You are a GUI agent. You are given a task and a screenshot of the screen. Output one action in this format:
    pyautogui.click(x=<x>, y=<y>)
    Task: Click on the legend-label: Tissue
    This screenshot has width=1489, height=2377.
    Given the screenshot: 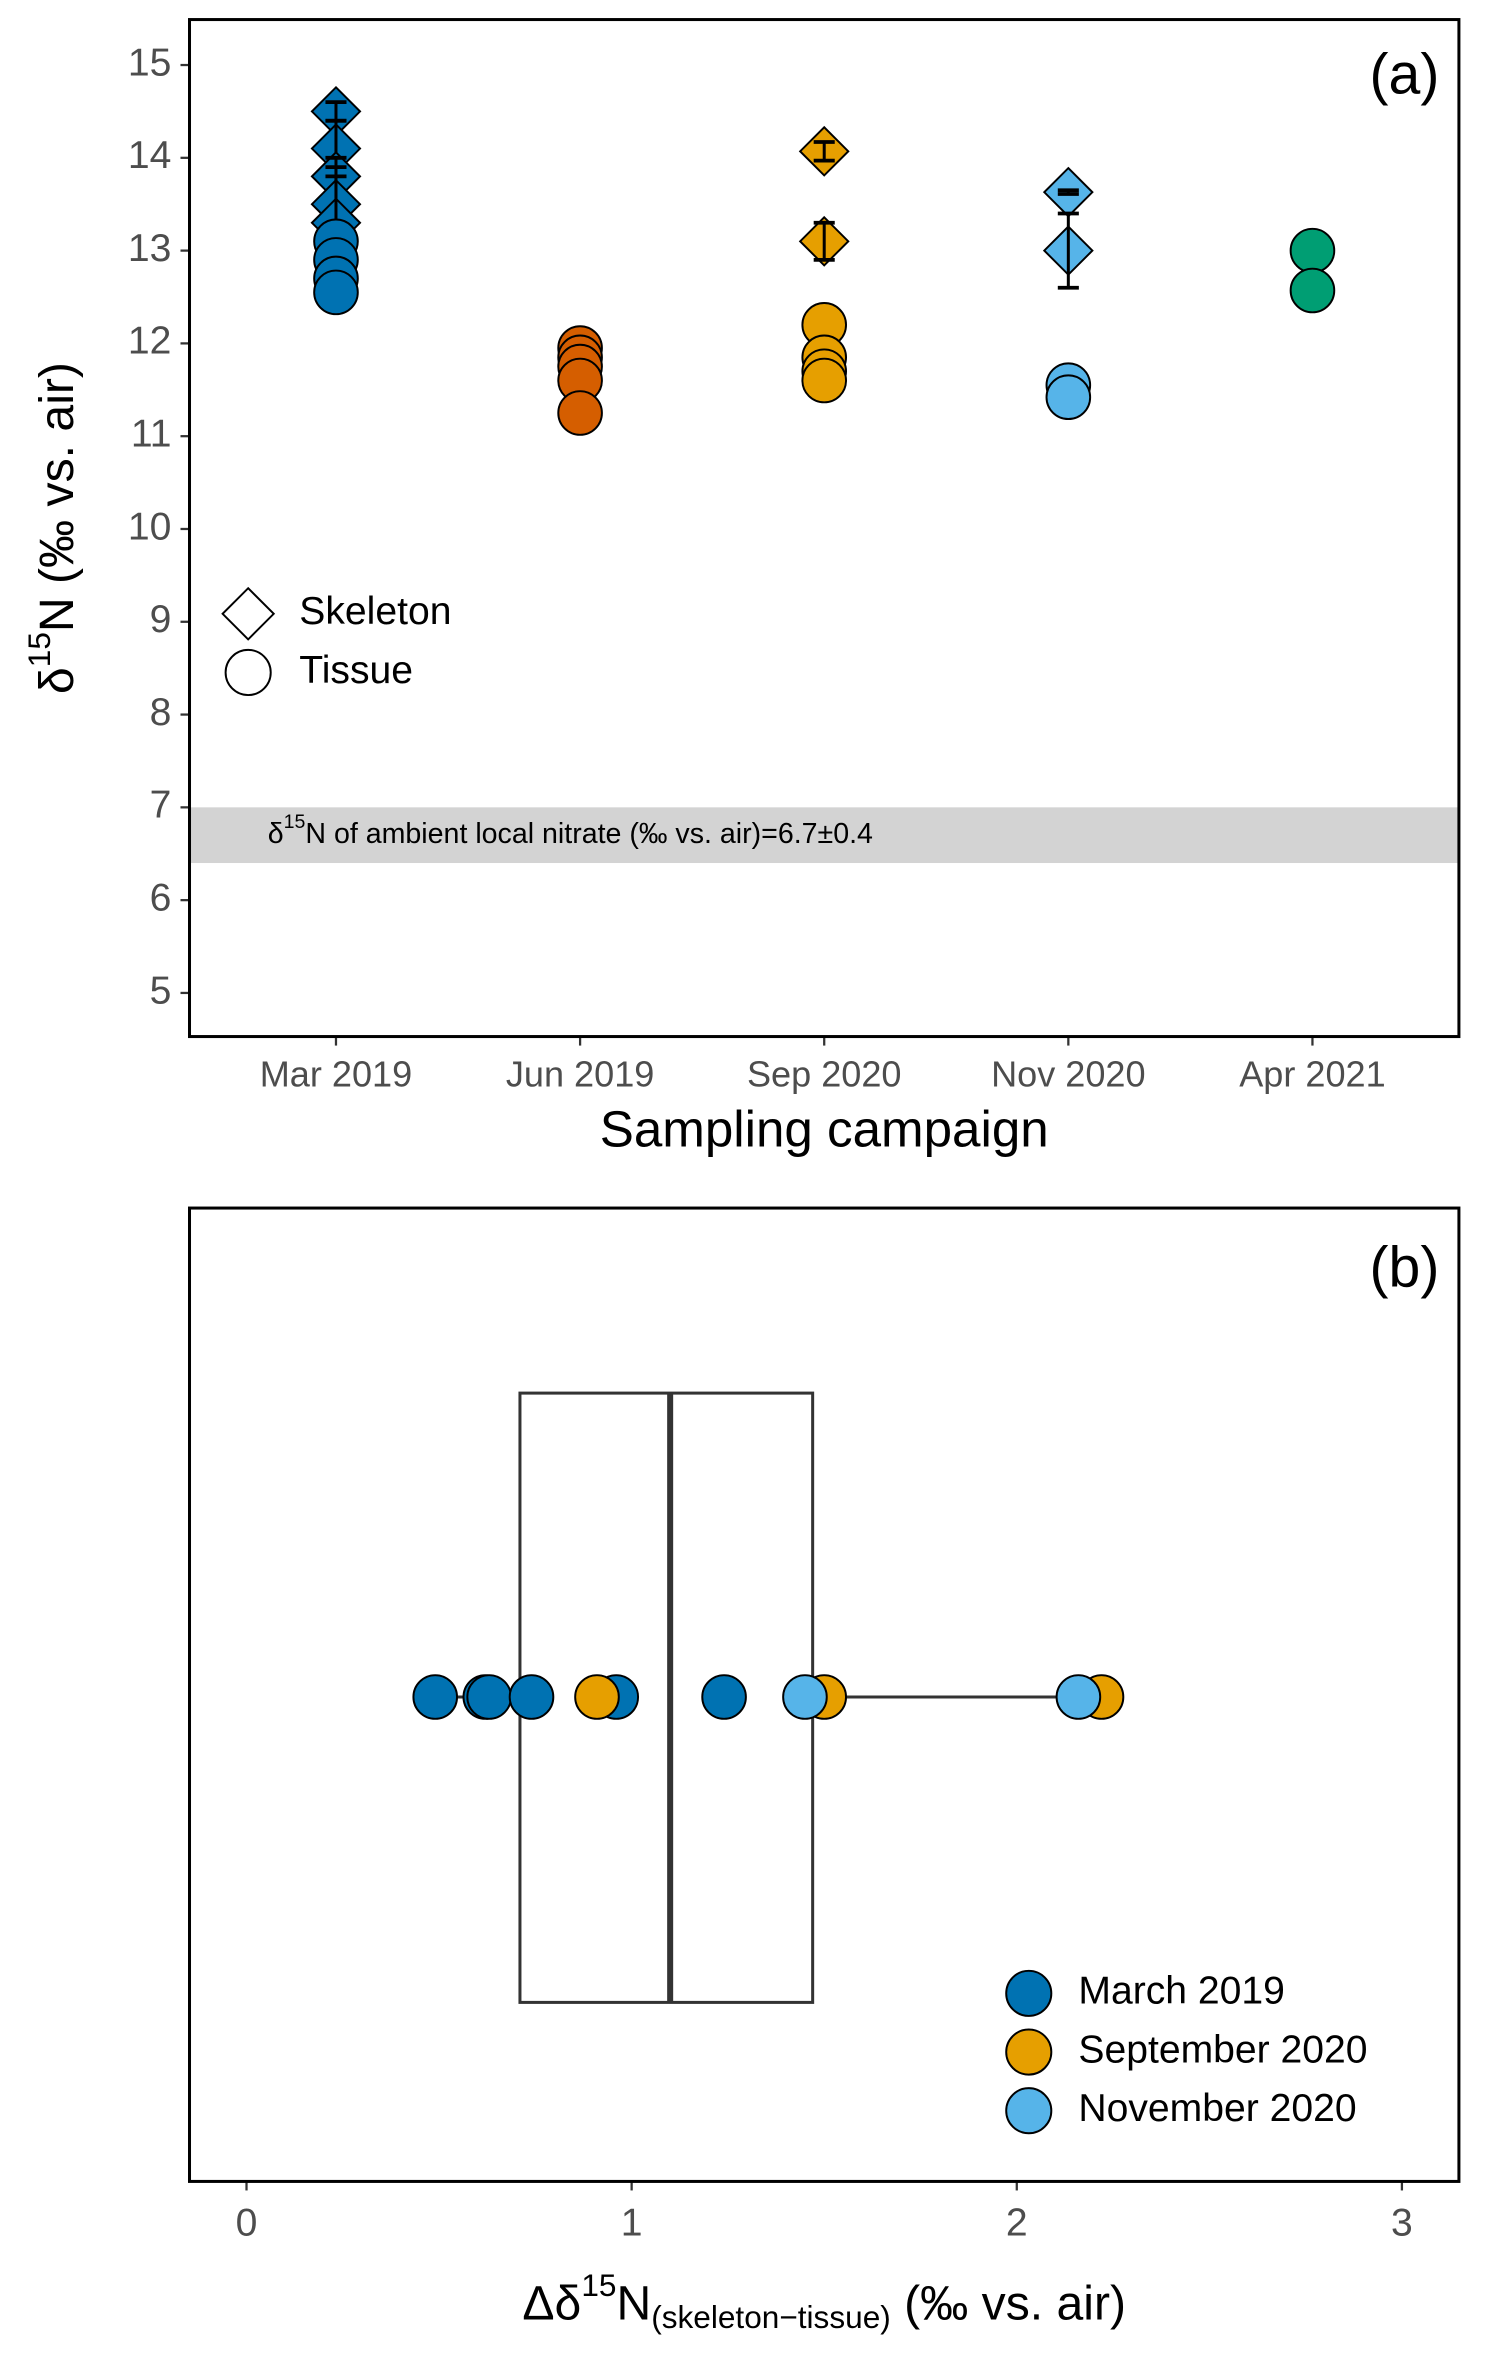 What is the action you would take?
    pyautogui.click(x=356, y=670)
    